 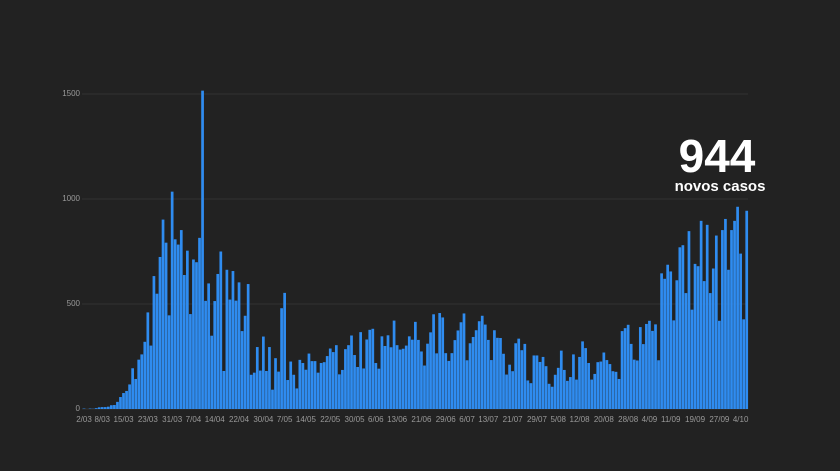 I want to click on x-tick-label: 7/04, so click(x=194, y=419).